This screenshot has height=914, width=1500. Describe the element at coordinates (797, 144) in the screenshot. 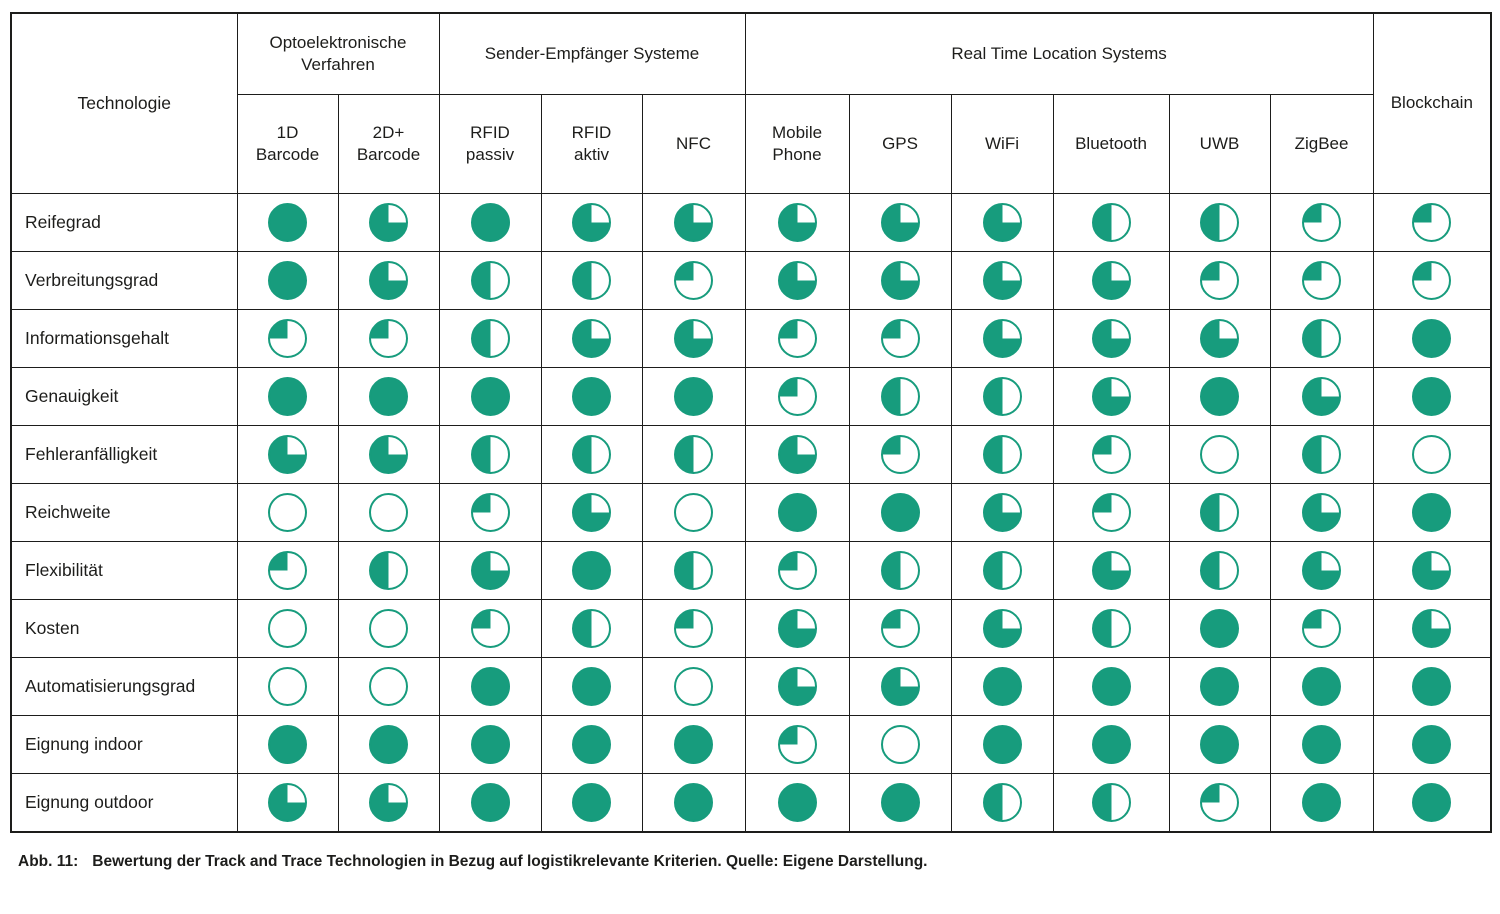

I see `column-header: Mobile Phone` at that location.